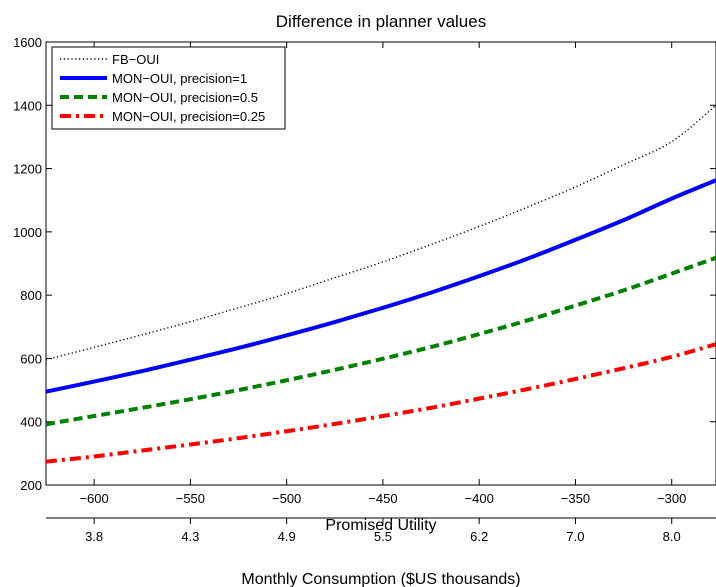 The width and height of the screenshot is (716, 587). Describe the element at coordinates (135, 59) in the screenshot. I see `legend-label-1: FB−OUI` at that location.